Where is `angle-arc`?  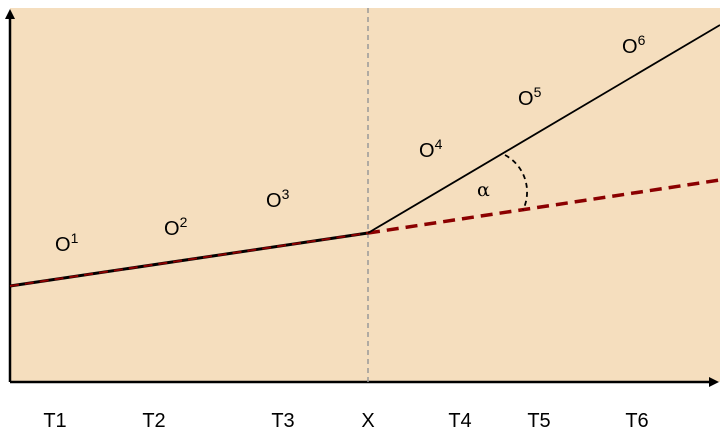
angle-arc is located at coordinates (516, 182).